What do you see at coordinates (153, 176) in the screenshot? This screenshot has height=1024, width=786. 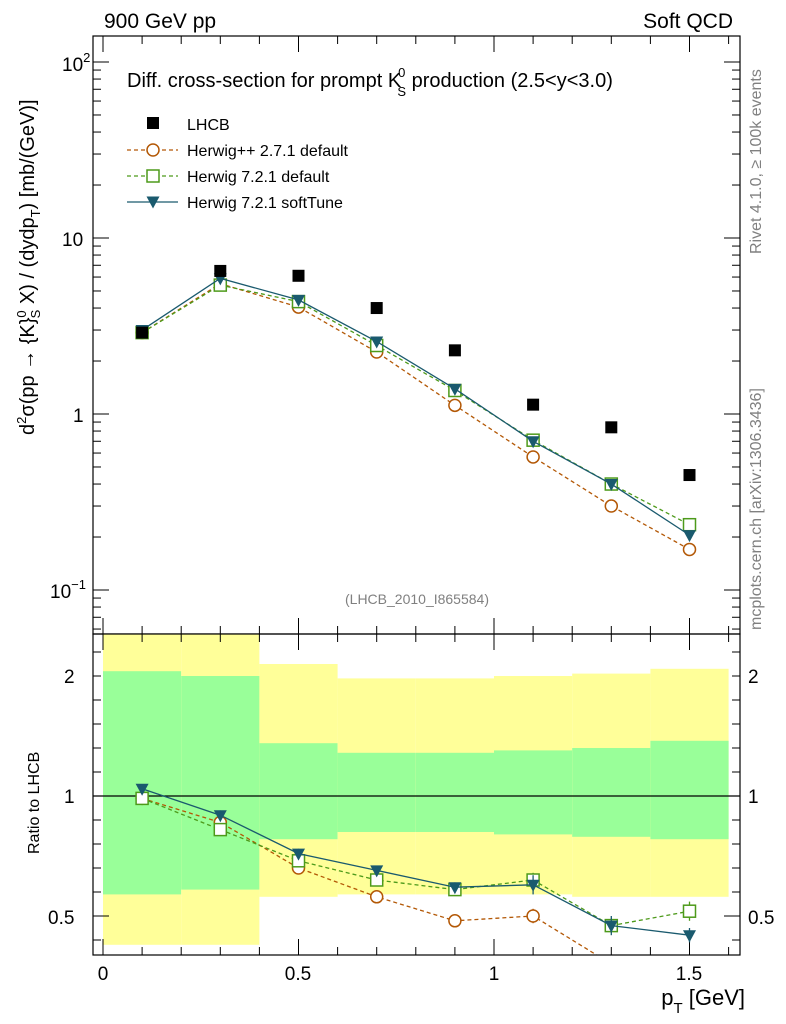 I see `legend-marker-herwig7-default` at bounding box center [153, 176].